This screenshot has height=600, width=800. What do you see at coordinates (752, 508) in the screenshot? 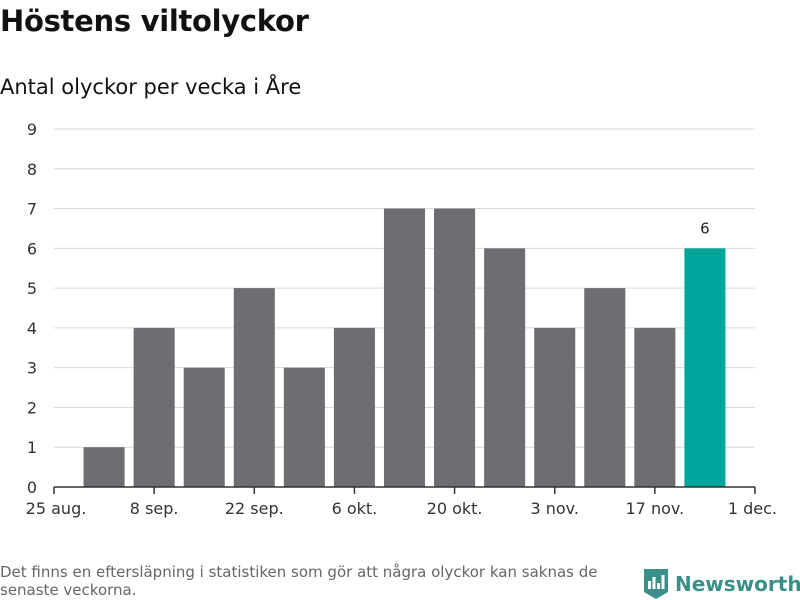
I see `x-tick-label: 1 dec.` at bounding box center [752, 508].